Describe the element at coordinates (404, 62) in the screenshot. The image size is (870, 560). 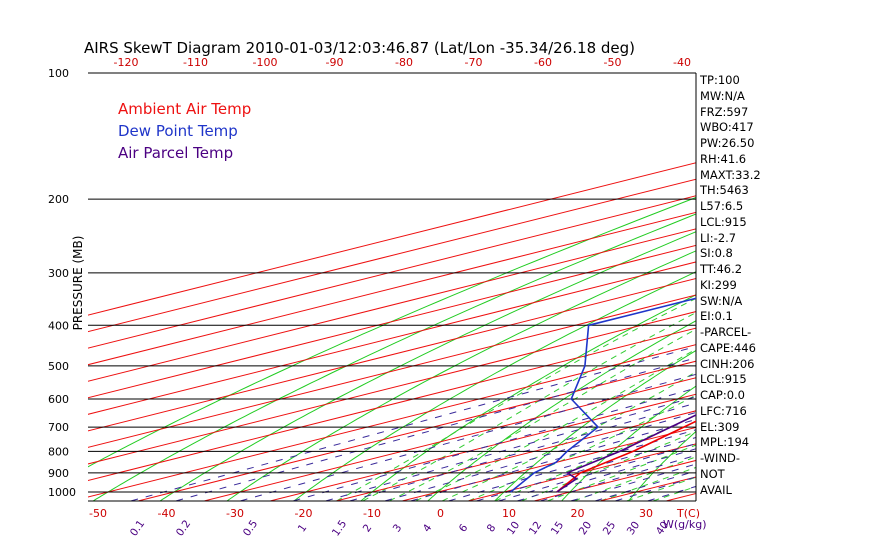
I see `temp-tick-top: -80` at that location.